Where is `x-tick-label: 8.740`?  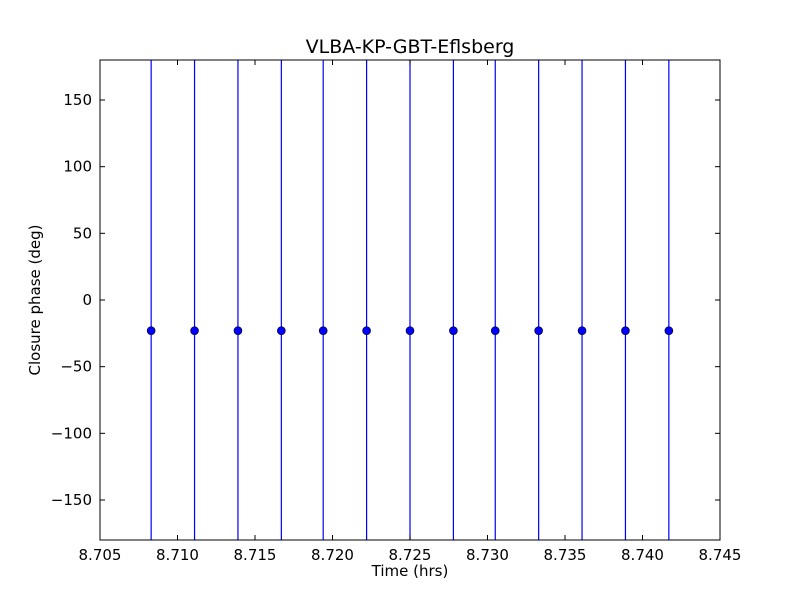 x-tick-label: 8.740 is located at coordinates (642, 555).